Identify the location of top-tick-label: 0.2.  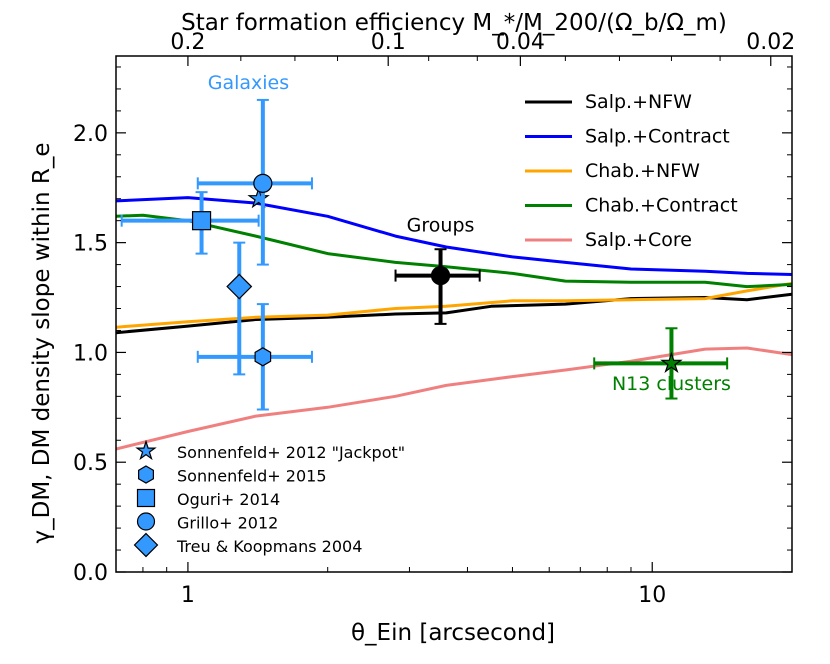
(187, 42).